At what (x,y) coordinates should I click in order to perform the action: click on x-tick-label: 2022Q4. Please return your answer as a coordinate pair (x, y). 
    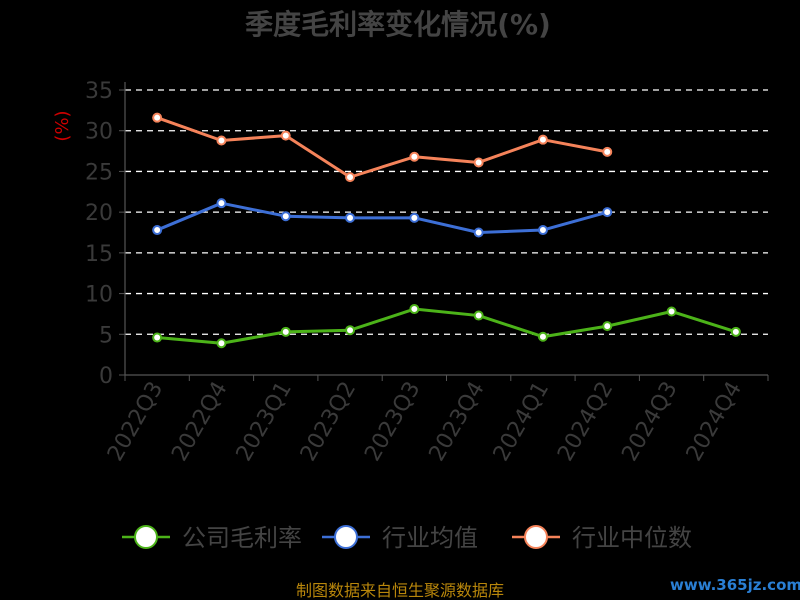
    Looking at the image, I should click on (199, 422).